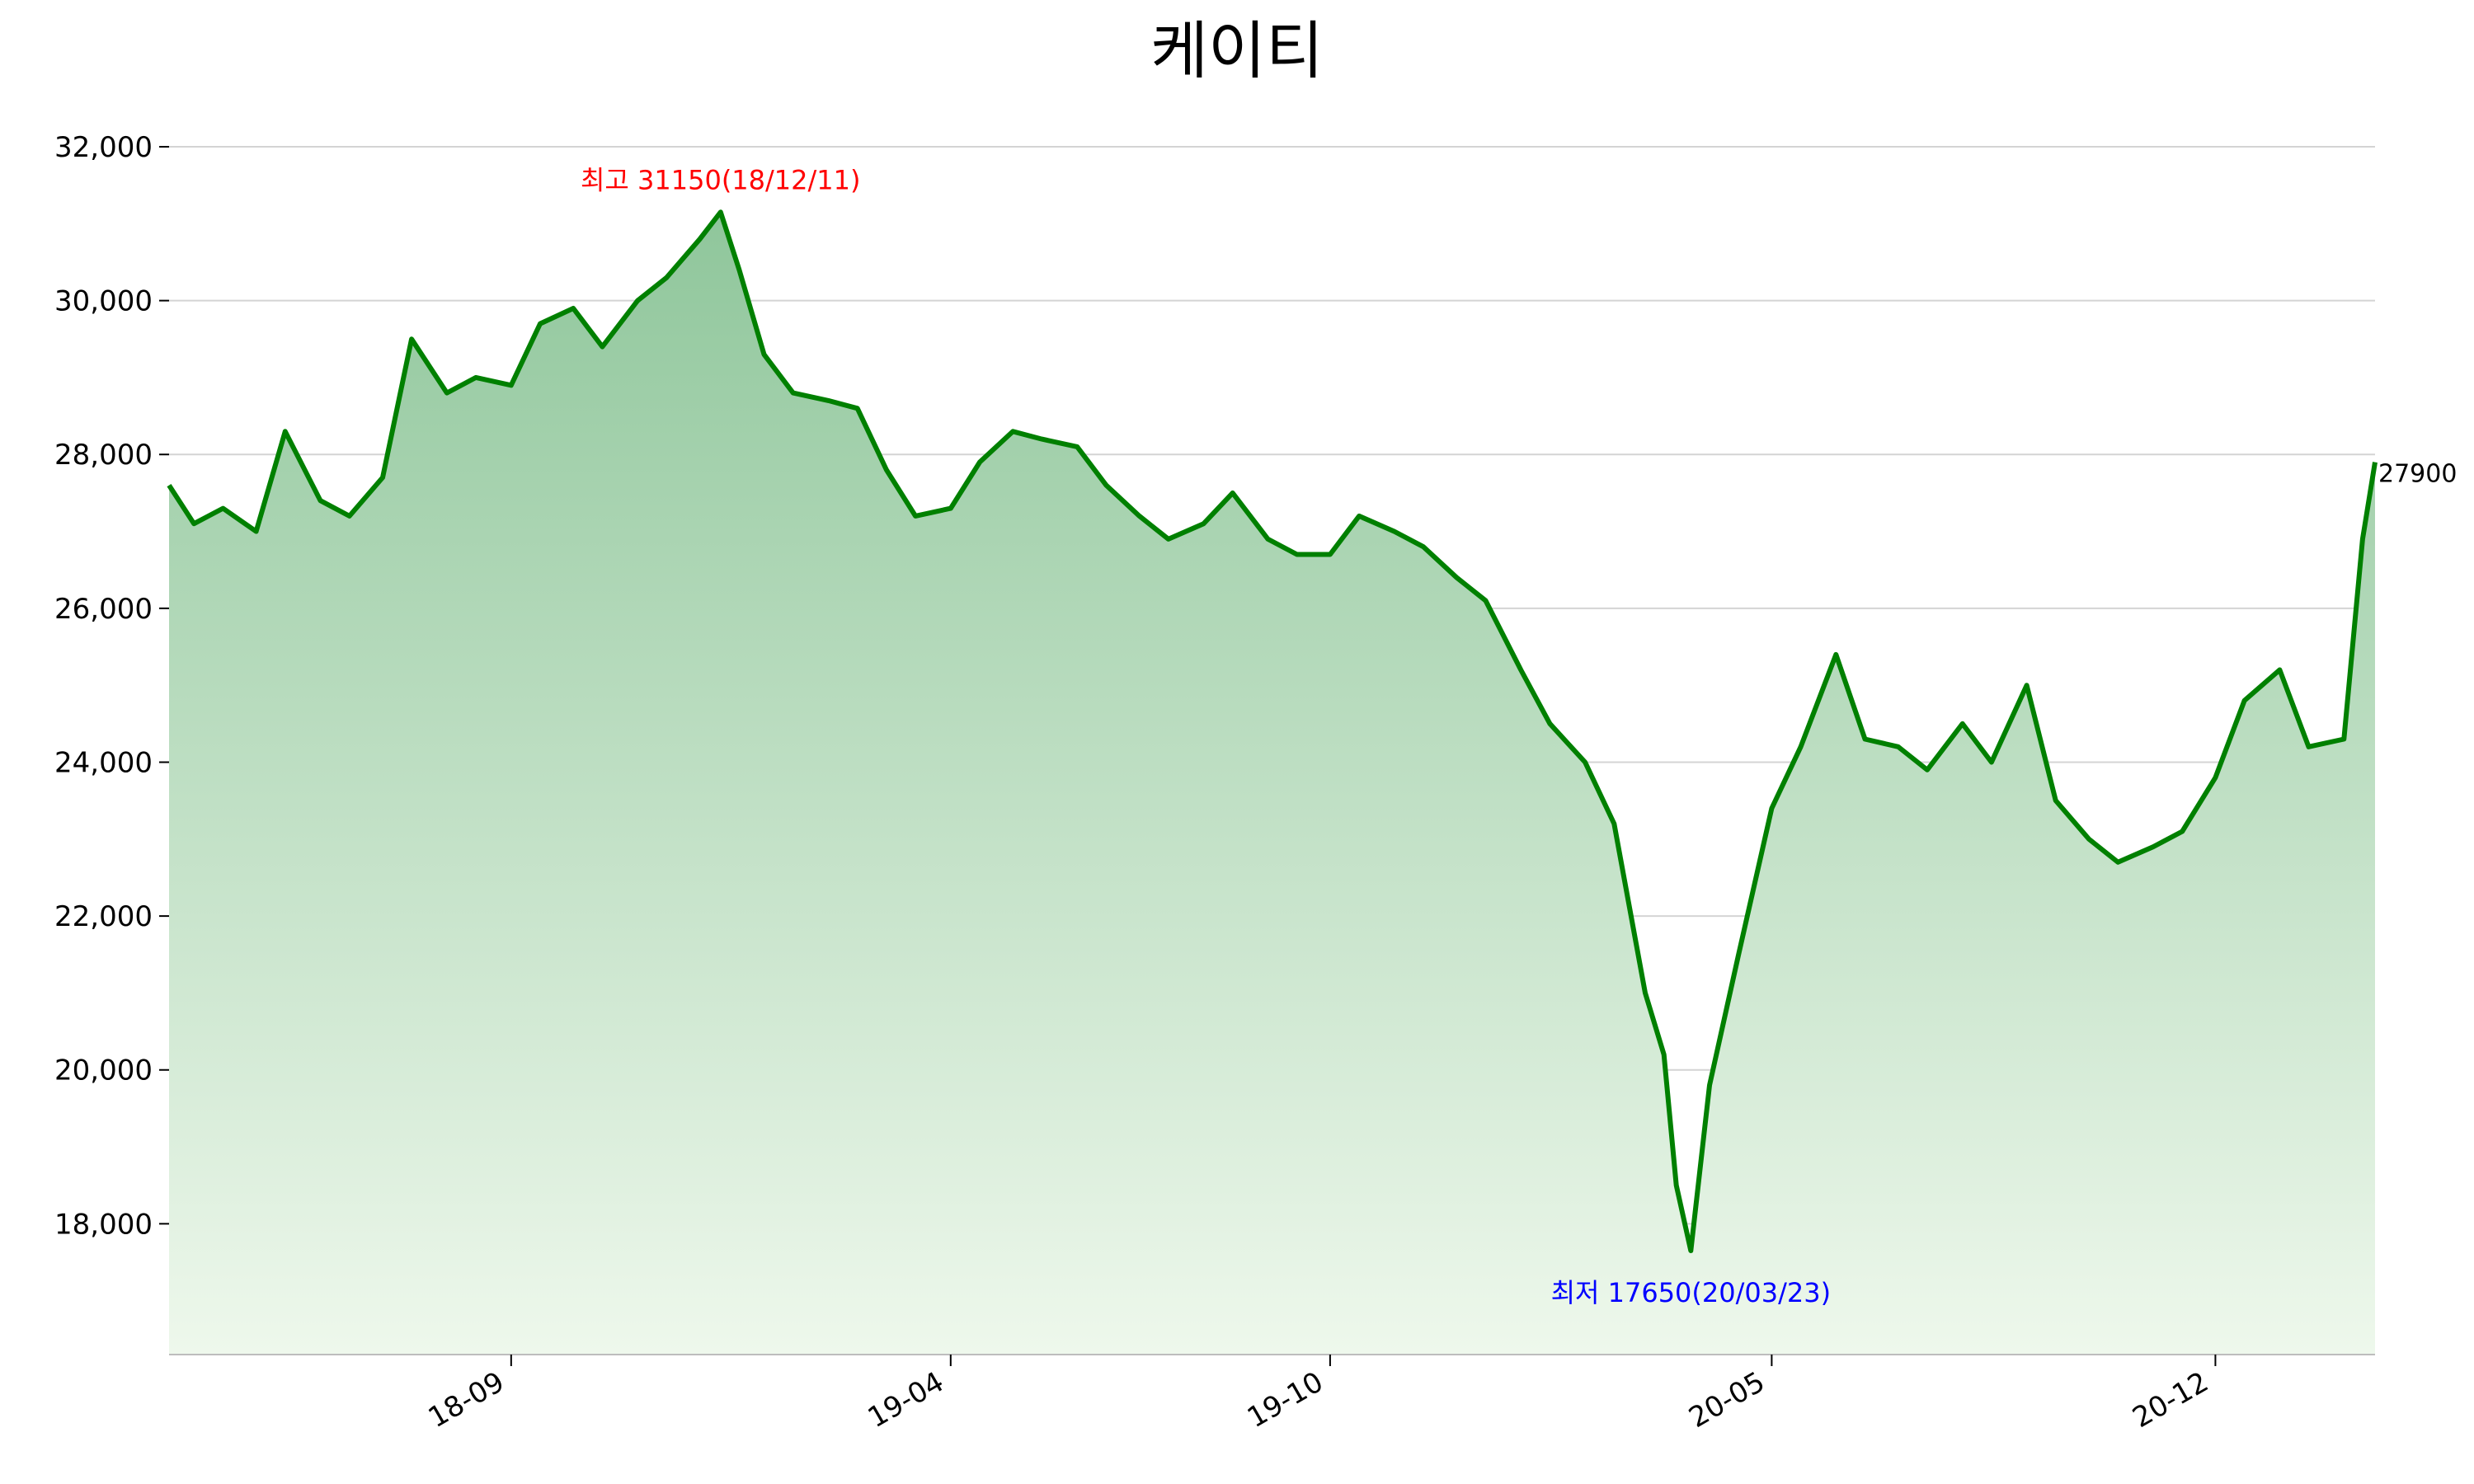 Image resolution: width=2474 pixels, height=1484 pixels. What do you see at coordinates (103, 1070) in the screenshot?
I see `y-tick-label: 20,000` at bounding box center [103, 1070].